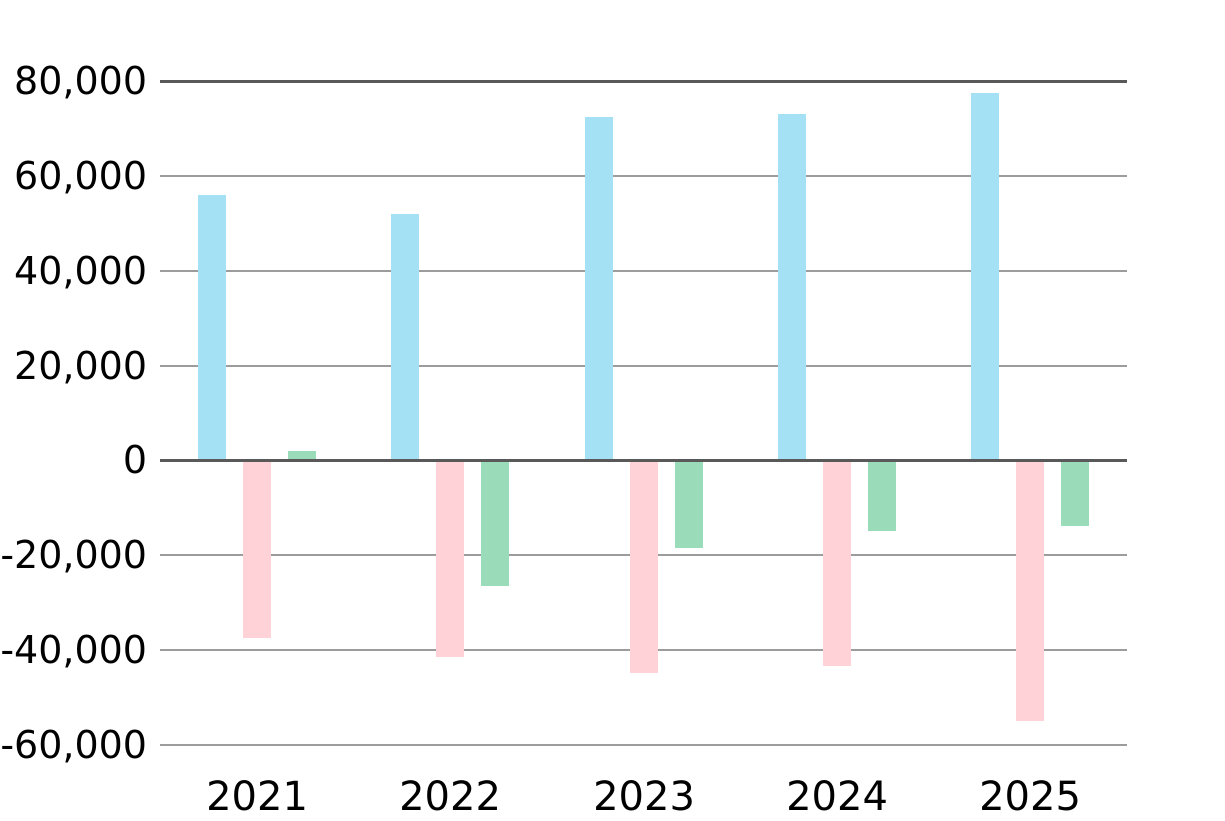 Image resolution: width=1225 pixels, height=821 pixels. Describe the element at coordinates (73, 555) in the screenshot. I see `y-tick-label: -20,000` at that location.